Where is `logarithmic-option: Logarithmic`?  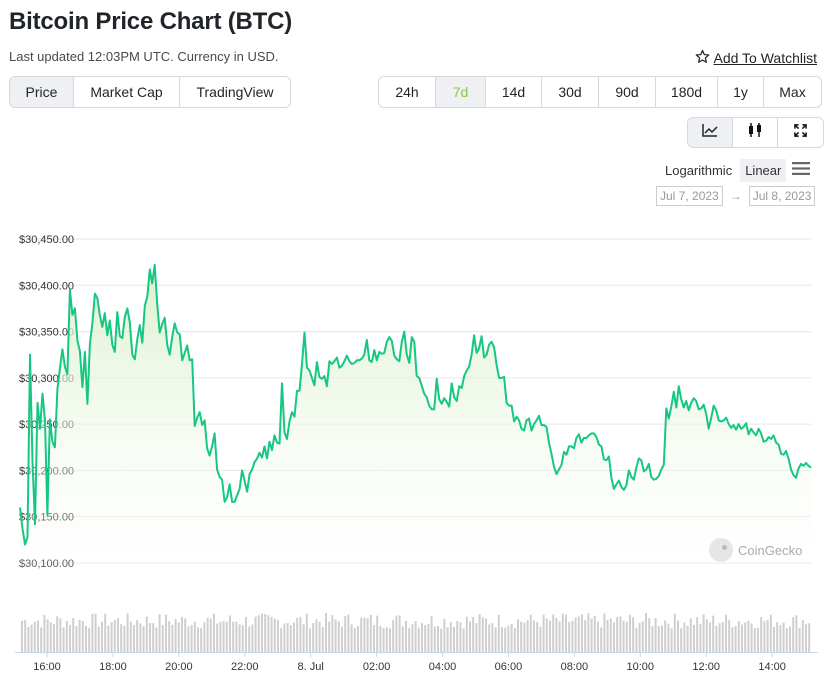 logarithmic-option: Logarithmic is located at coordinates (699, 170).